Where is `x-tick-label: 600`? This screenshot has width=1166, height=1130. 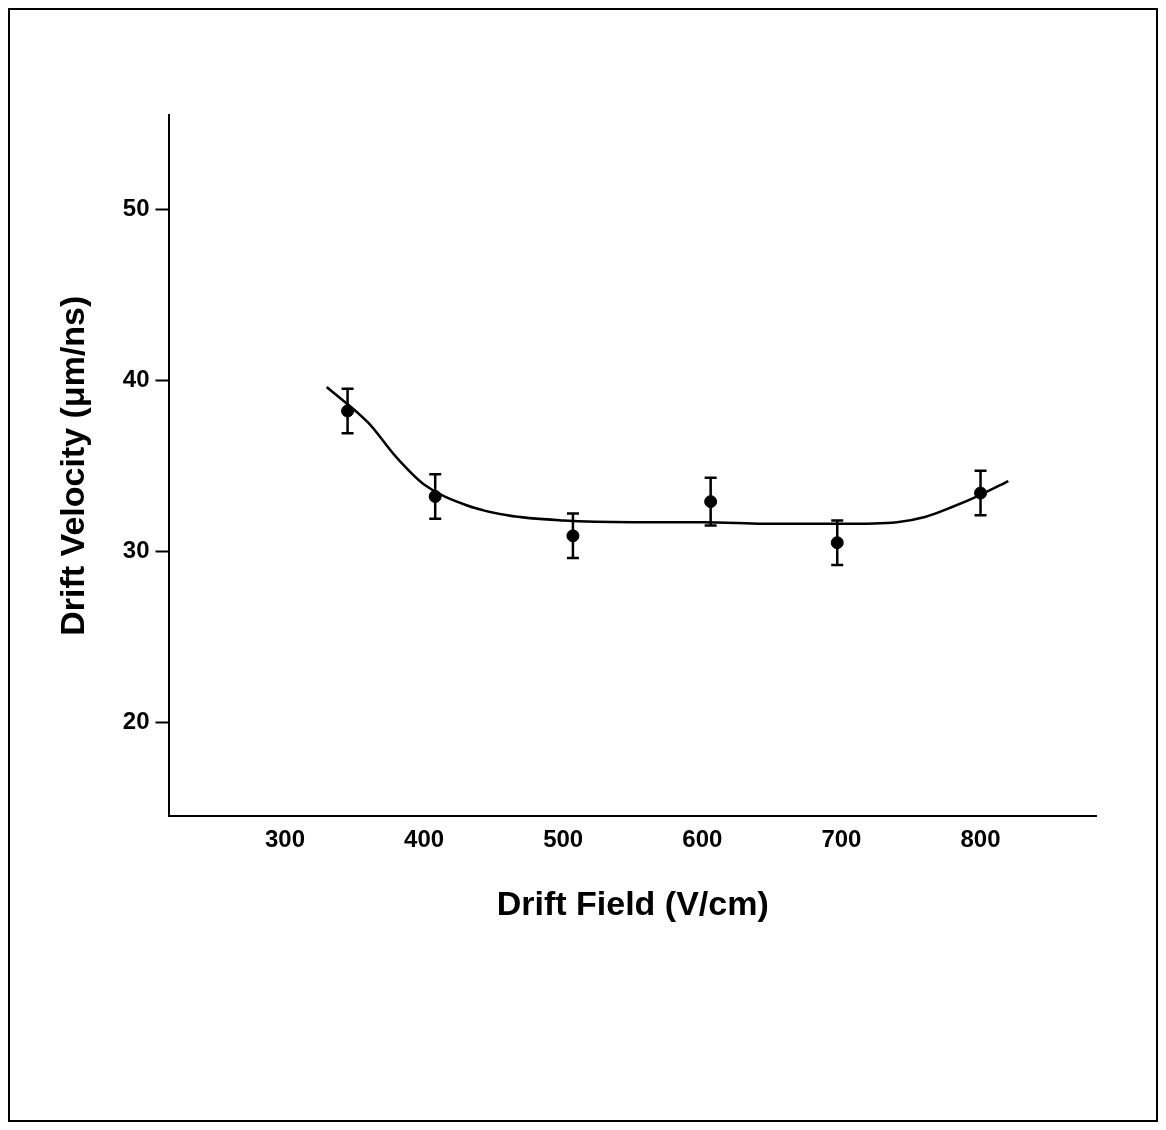 x-tick-label: 600 is located at coordinates (702, 839).